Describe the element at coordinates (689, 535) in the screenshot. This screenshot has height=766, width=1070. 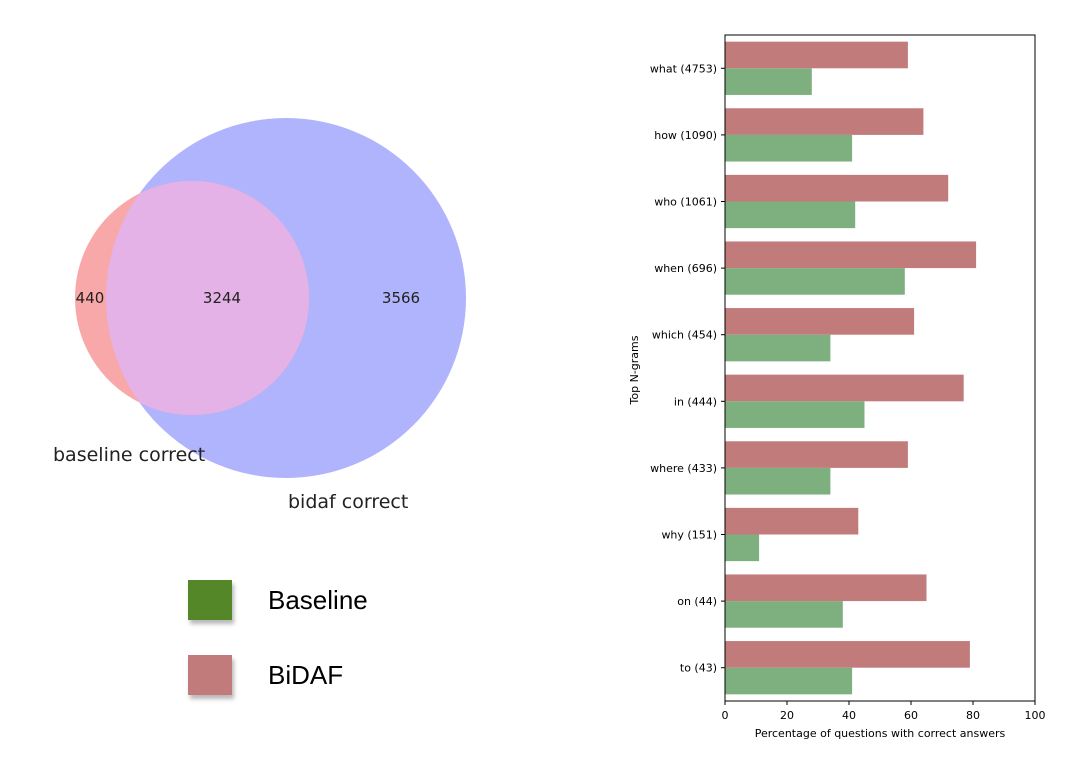
I see `y-tick-label: why (151)` at that location.